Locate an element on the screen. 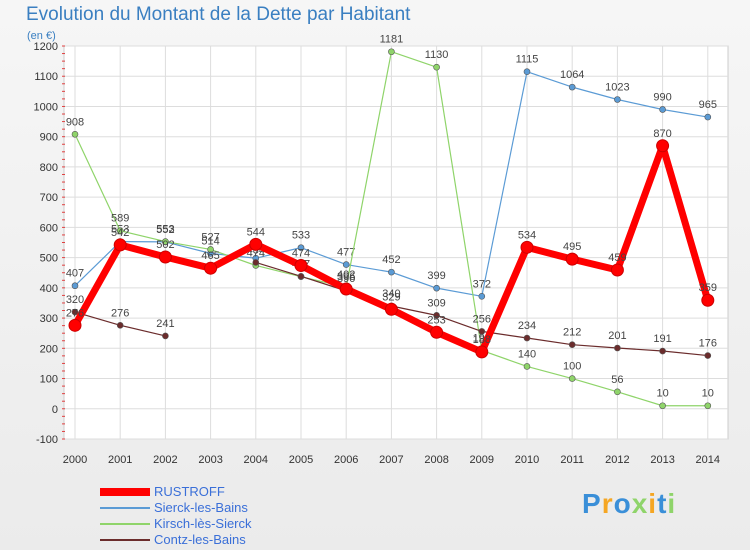 The image size is (750, 550). legend-label: RUSTROFF is located at coordinates (189, 491).